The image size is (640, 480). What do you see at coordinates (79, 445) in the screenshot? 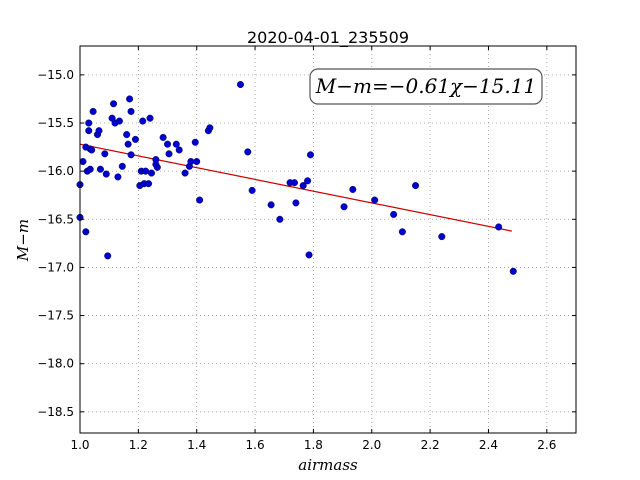
I see `x-tick-label: 1.0` at bounding box center [79, 445].